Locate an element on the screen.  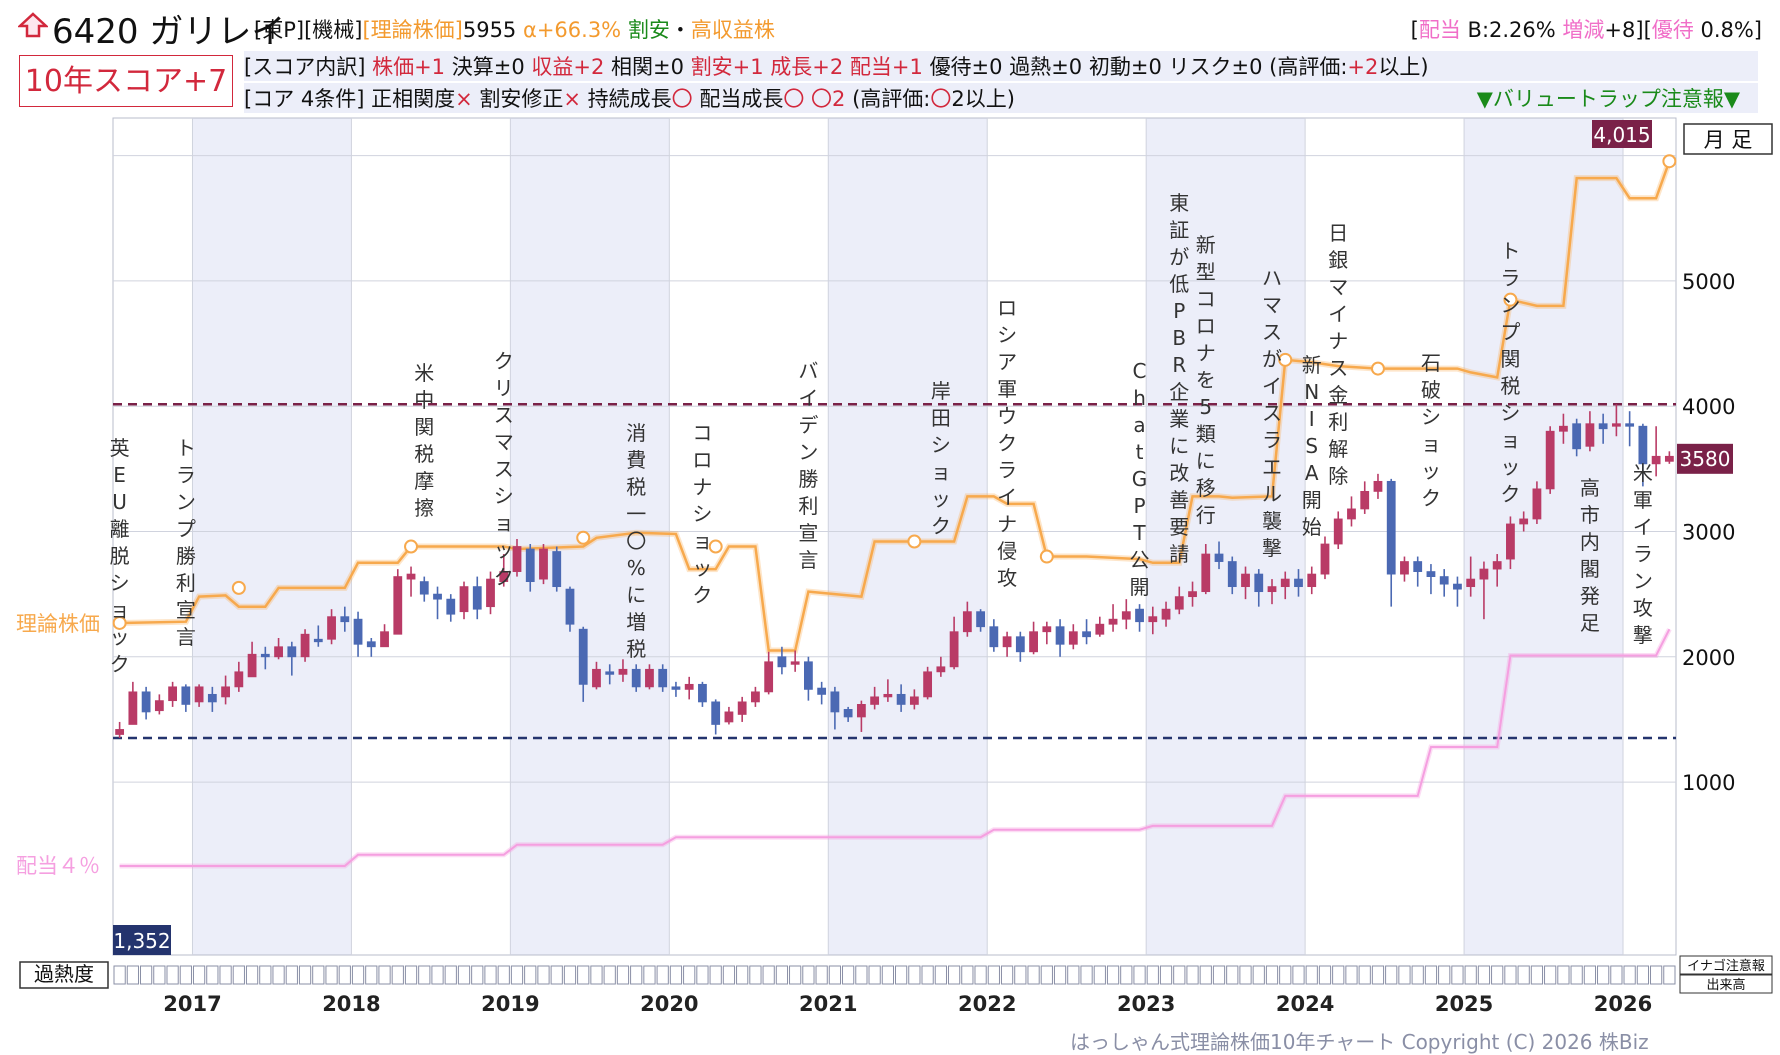
event-char: S is located at coordinates (1311, 446).